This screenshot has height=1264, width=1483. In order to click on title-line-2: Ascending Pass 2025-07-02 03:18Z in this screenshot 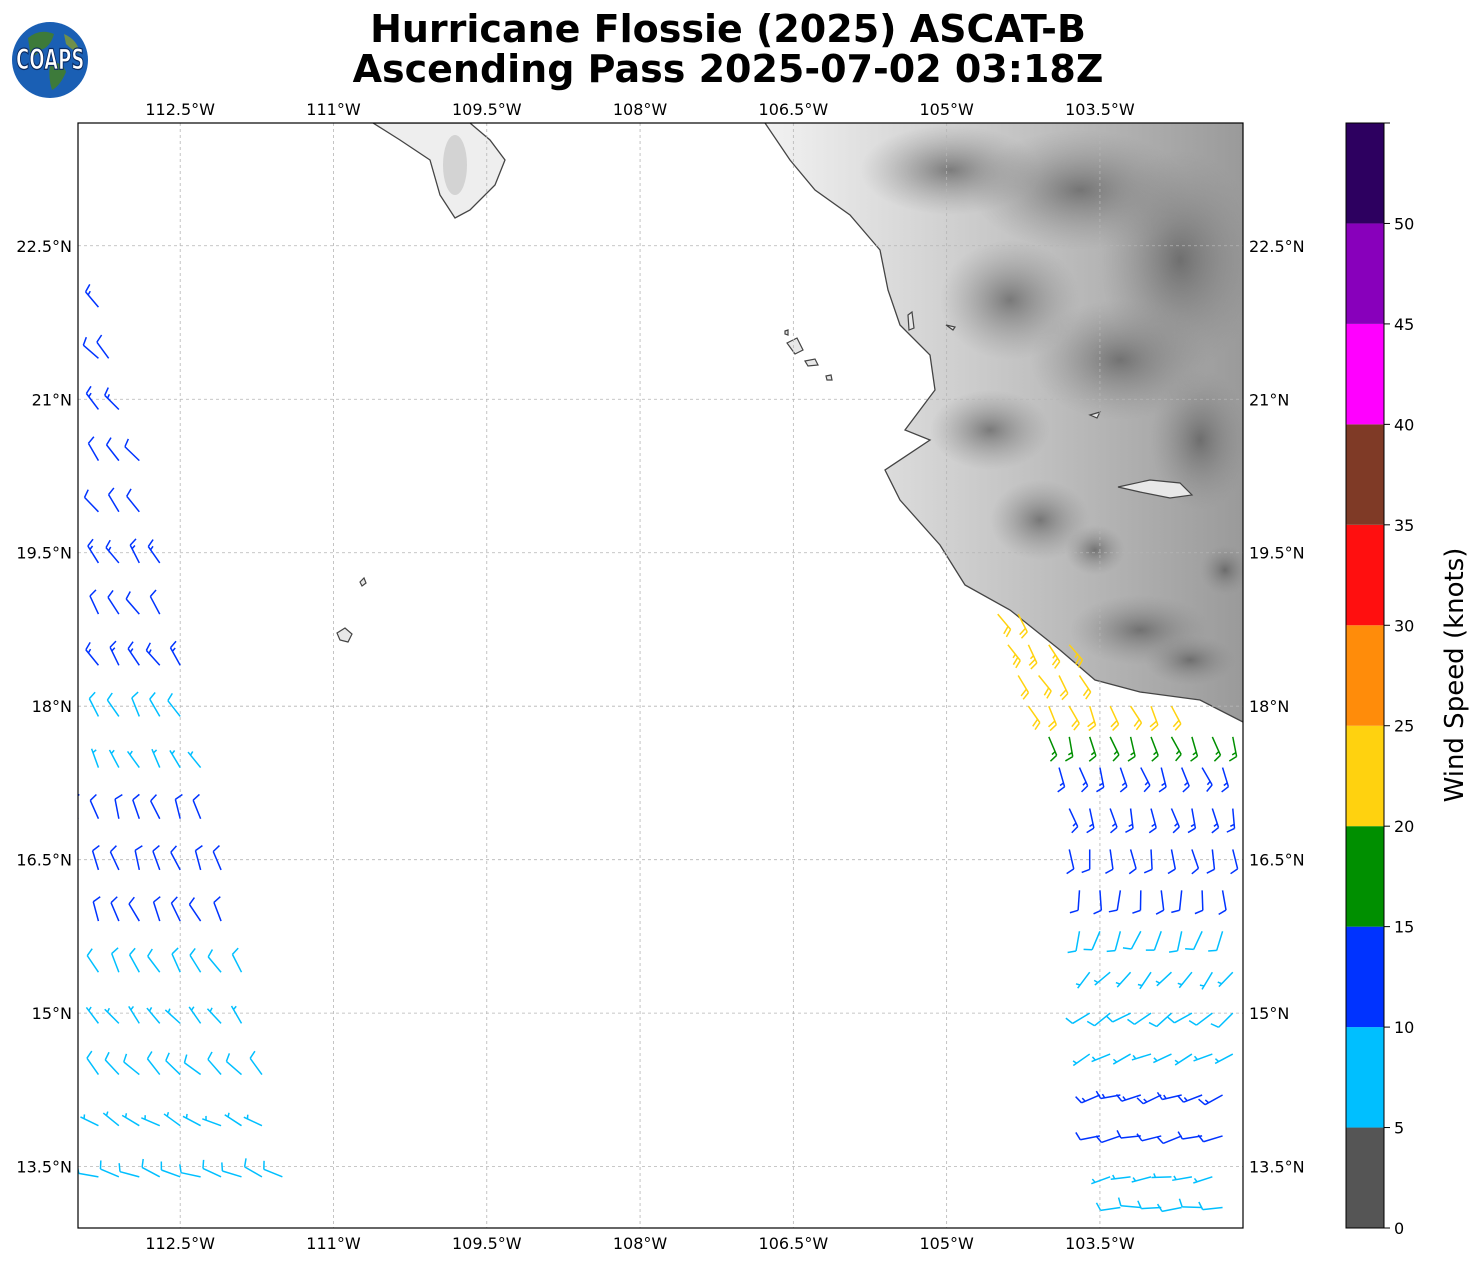, I will do `click(728, 69)`.